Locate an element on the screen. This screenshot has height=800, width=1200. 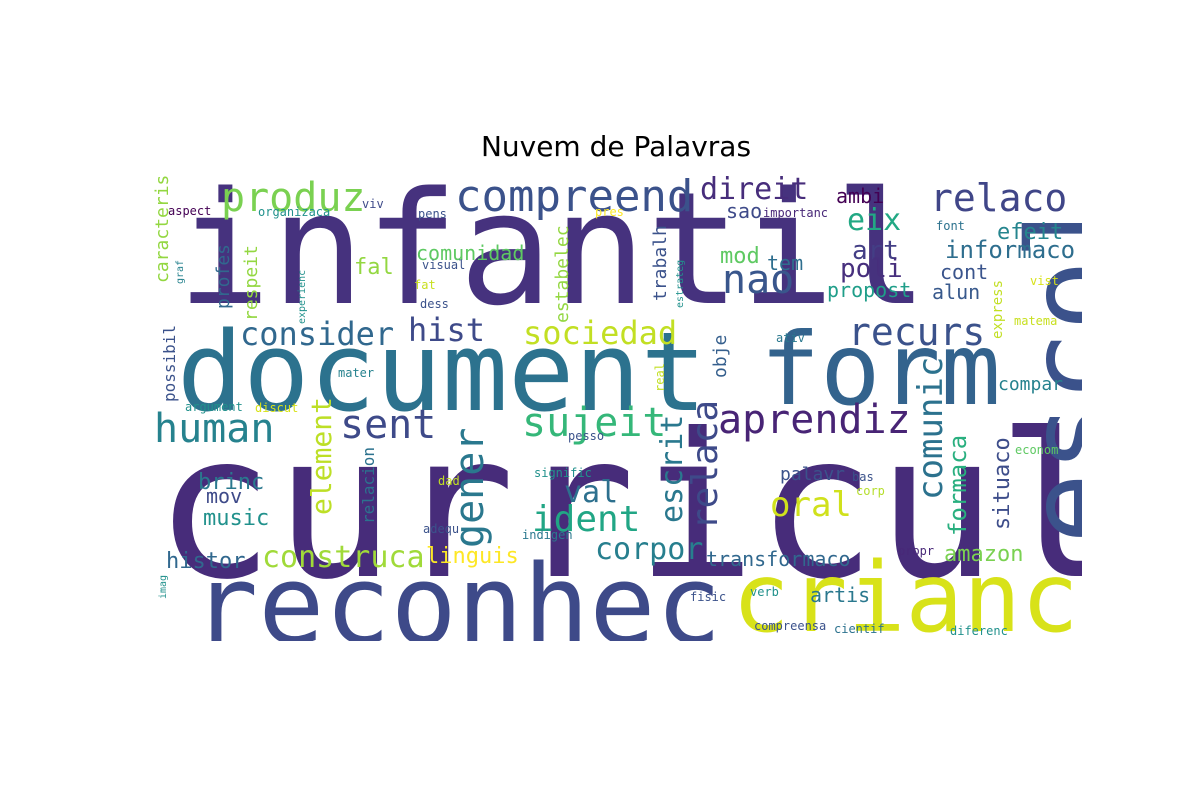
word-dad: dad is located at coordinates (449, 481).